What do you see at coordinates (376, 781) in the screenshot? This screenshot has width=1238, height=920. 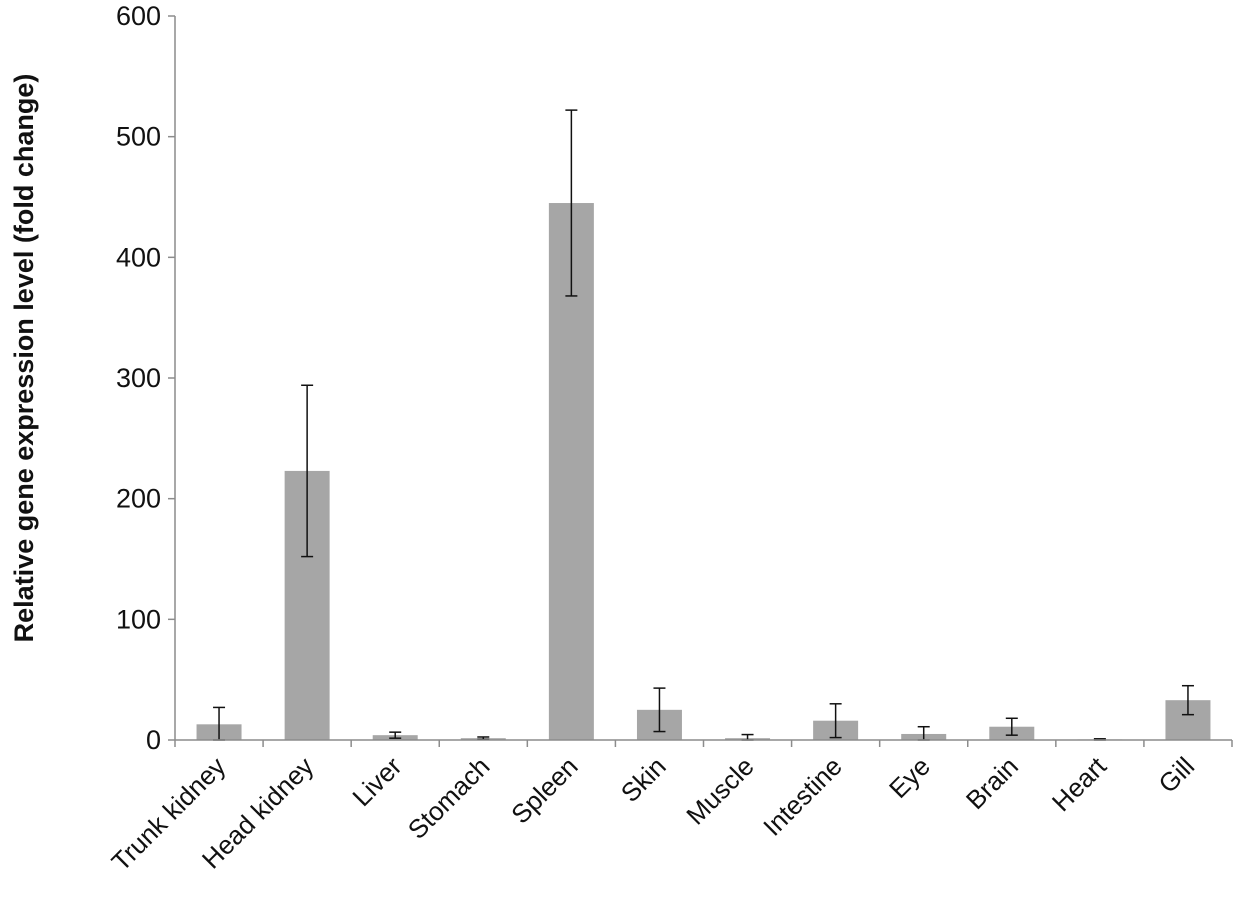 I see `x-tick-label: Liver` at bounding box center [376, 781].